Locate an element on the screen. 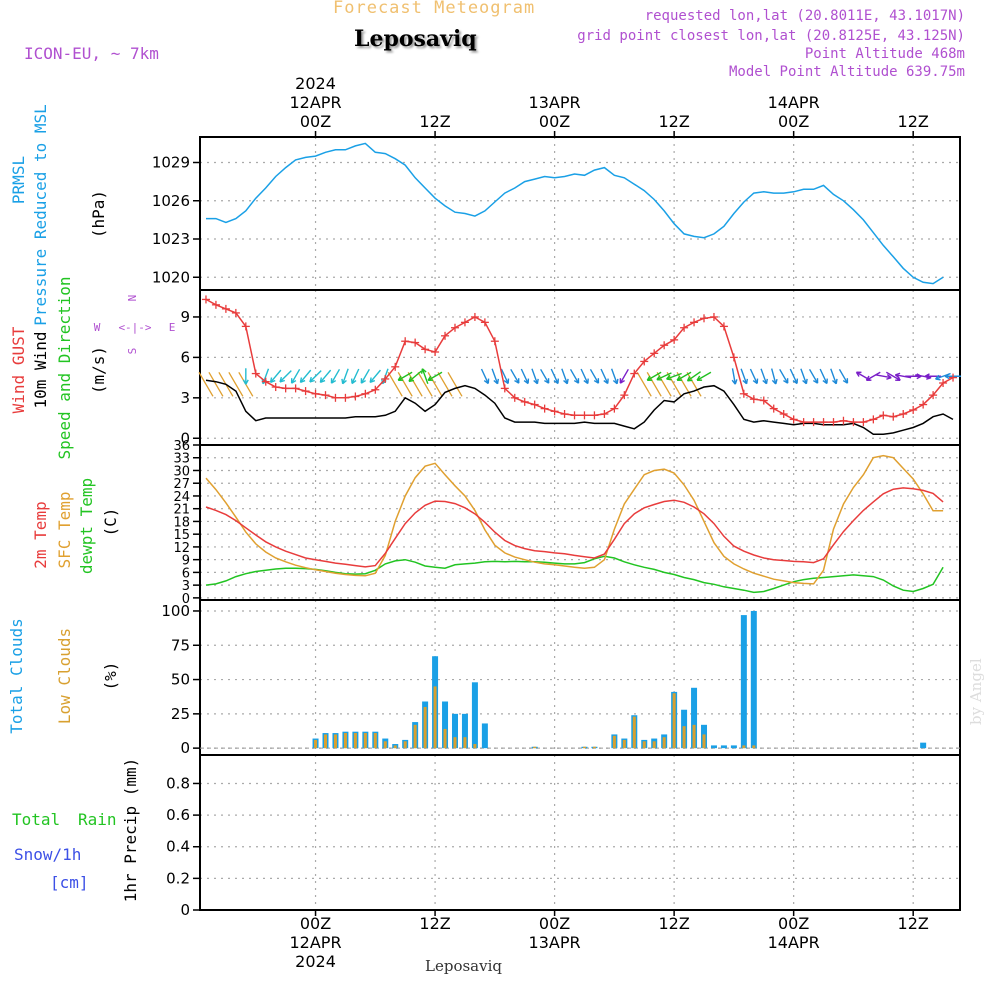  y-tick-label: 3 is located at coordinates (185, 398).